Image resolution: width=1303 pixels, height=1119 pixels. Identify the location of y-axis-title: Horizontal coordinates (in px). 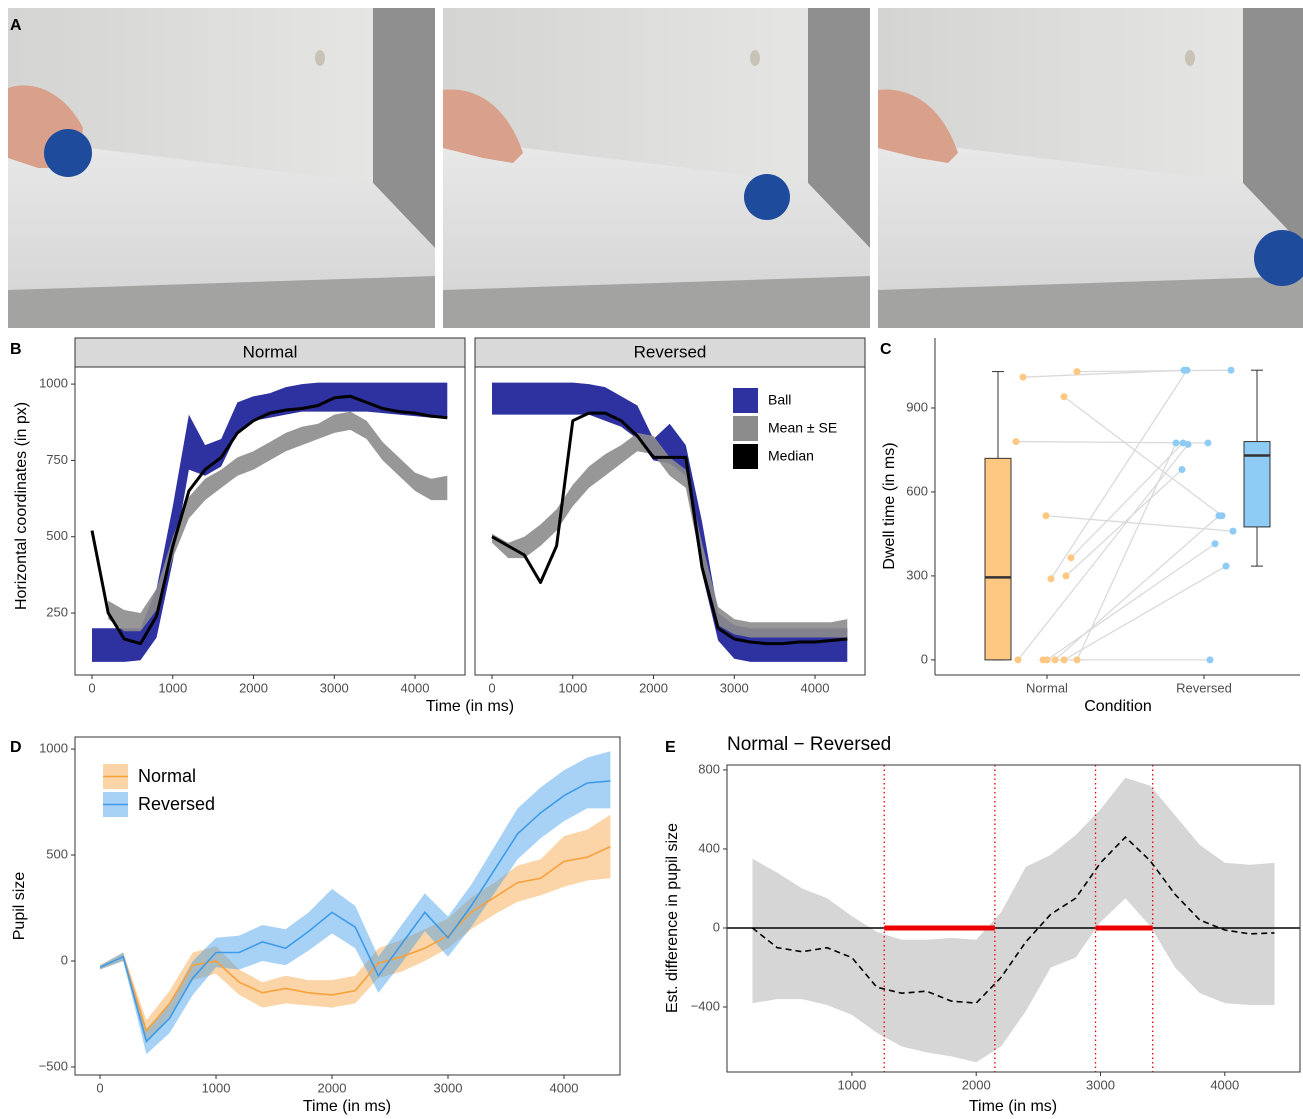
(21, 506).